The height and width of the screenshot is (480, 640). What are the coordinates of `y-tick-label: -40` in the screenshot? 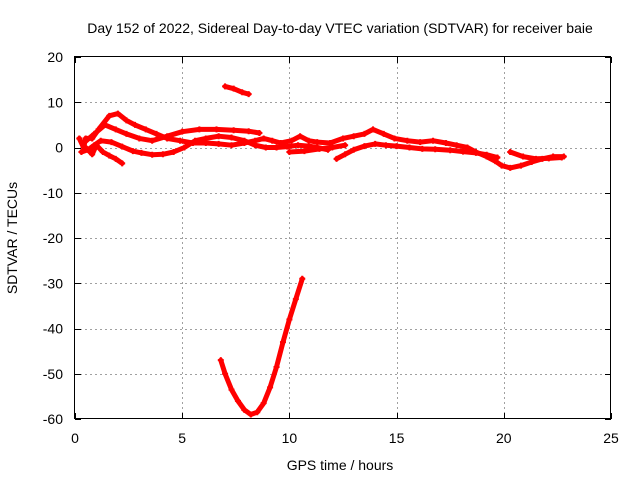 It's located at (53, 329).